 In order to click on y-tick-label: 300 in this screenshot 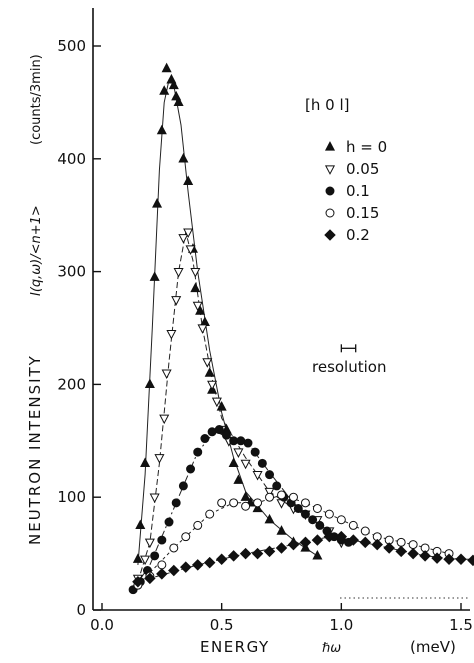, I will do `click(71, 272)`.